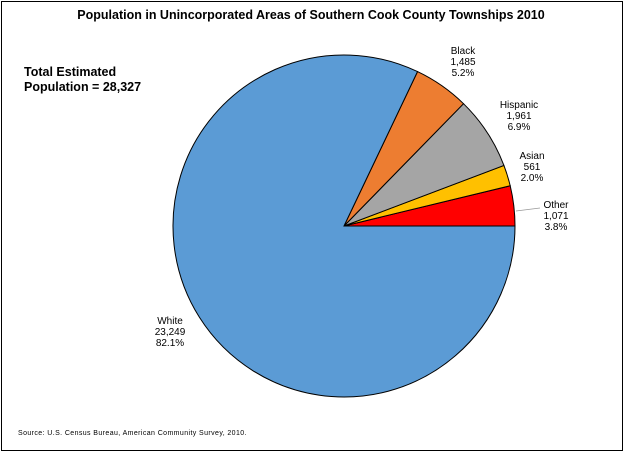 The width and height of the screenshot is (627, 455). Describe the element at coordinates (556, 216) in the screenshot. I see `data-label-other: Other 1,071 3.8%` at that location.